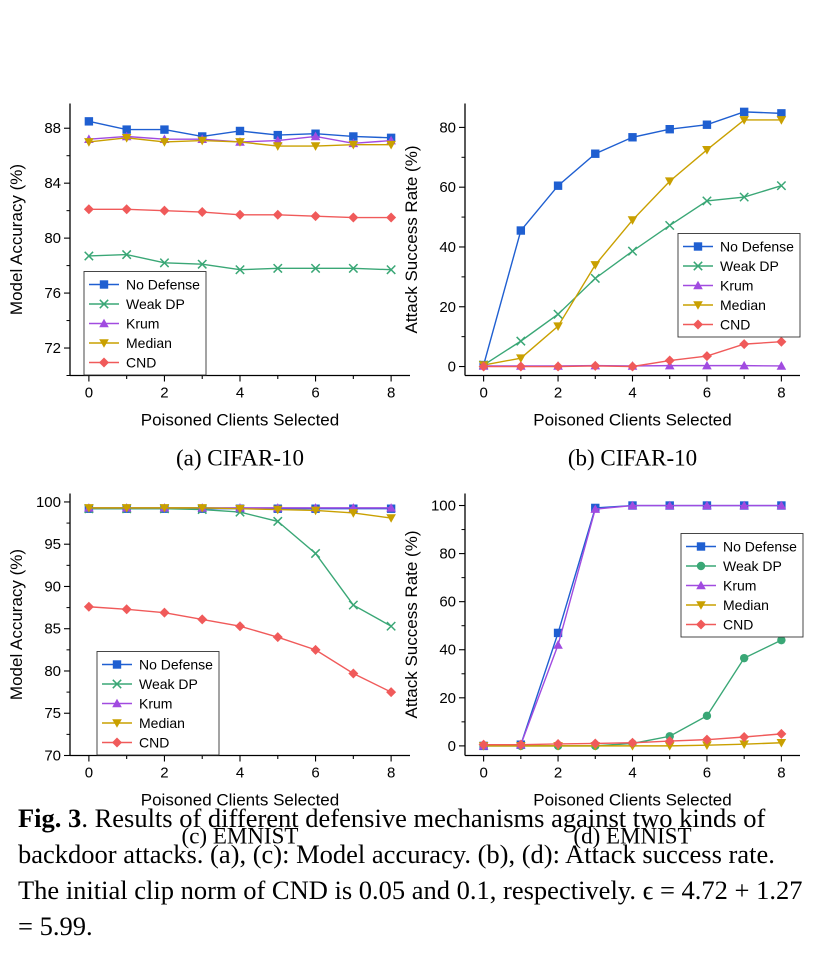 This screenshot has width=832, height=967. I want to click on y-axis-title: Model Accuracy (%), so click(16, 239).